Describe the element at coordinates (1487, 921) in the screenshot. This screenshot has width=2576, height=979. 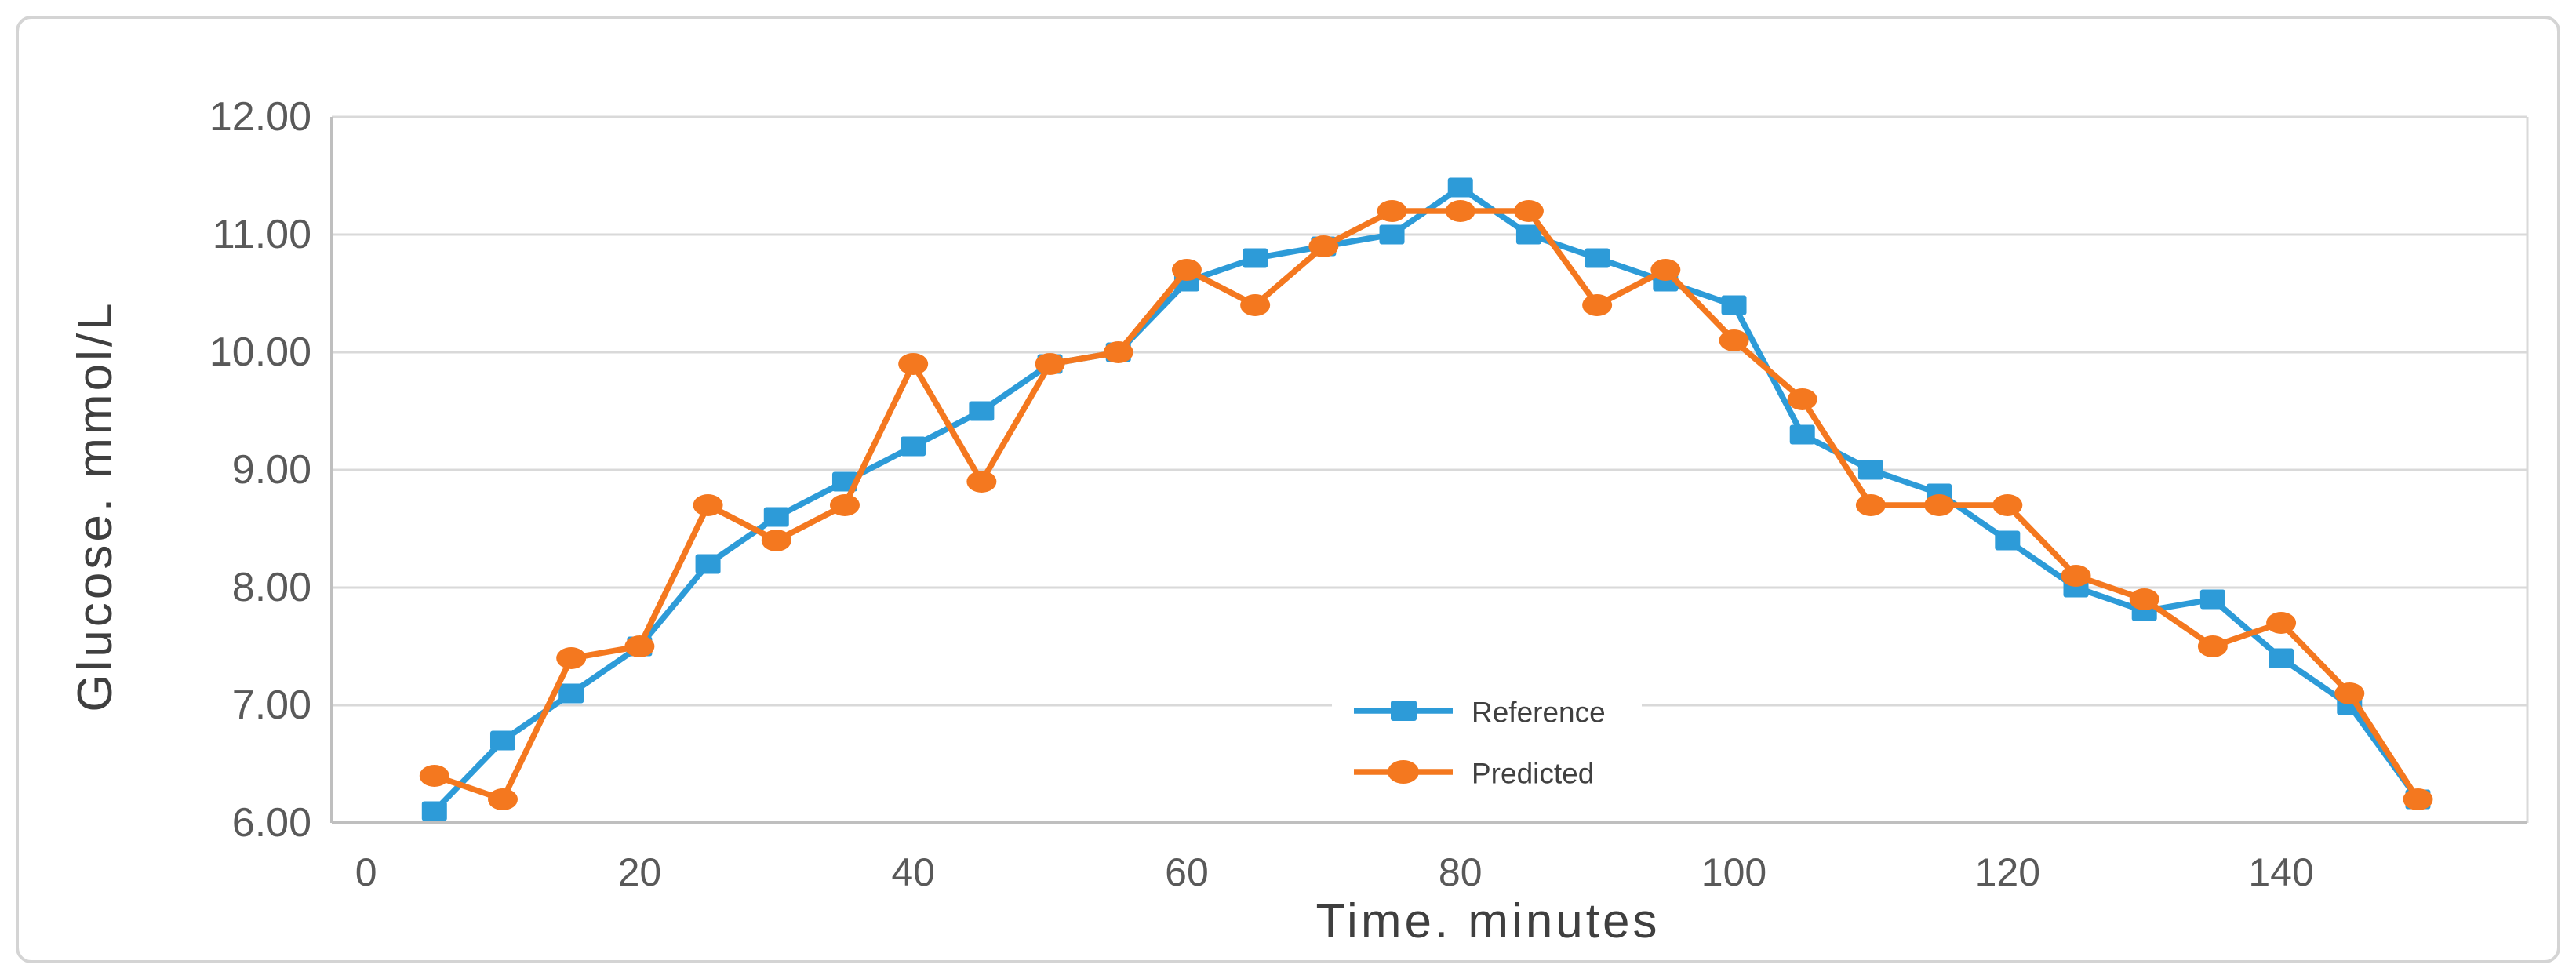
I see `x-axis-title: Time. minutes` at that location.